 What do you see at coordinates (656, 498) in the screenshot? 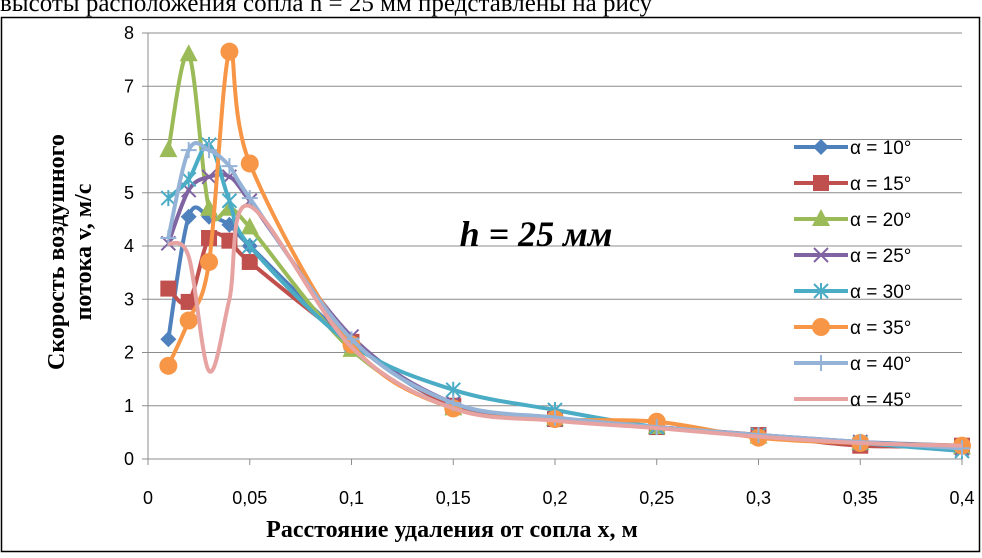
I see `x-tick-label: 0,25` at bounding box center [656, 498].